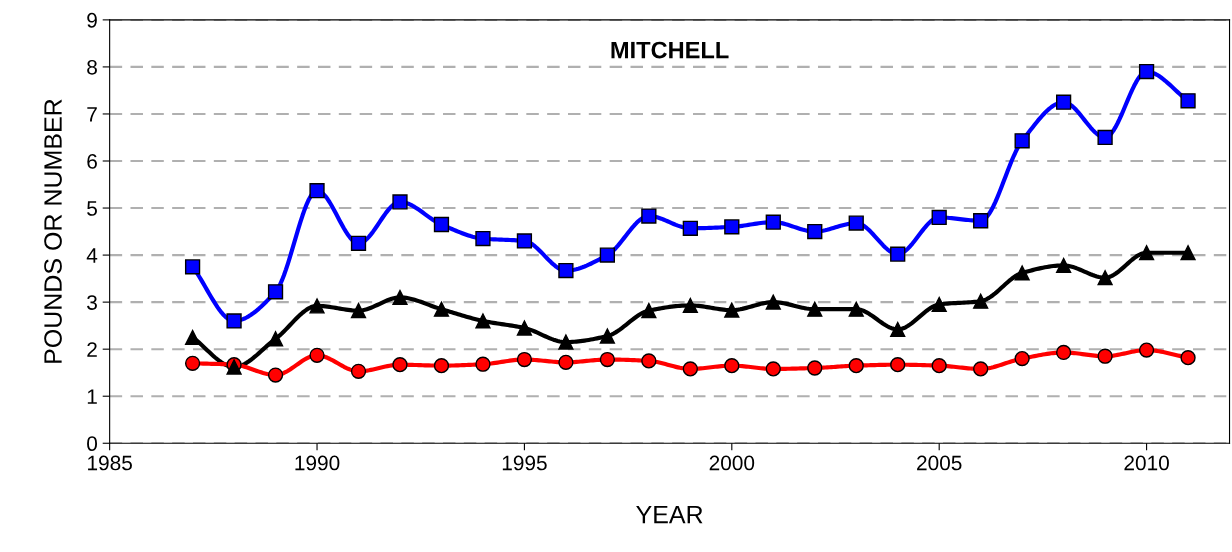 This screenshot has height=552, width=1232. I want to click on y-tick-label: 0, so click(92, 444).